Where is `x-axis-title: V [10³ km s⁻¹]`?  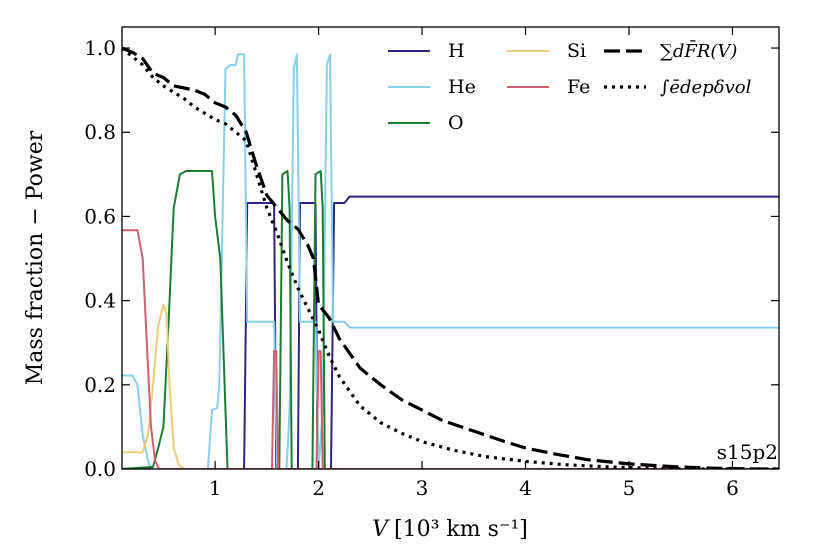 x-axis-title: V [10³ km s⁻¹] is located at coordinates (450, 529).